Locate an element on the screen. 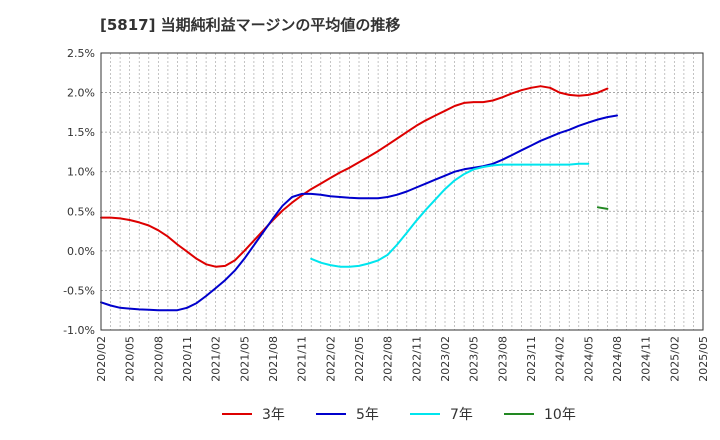 Image resolution: width=720 pixels, height=440 pixels. x-tick-label: 2022/02 is located at coordinates (330, 359).